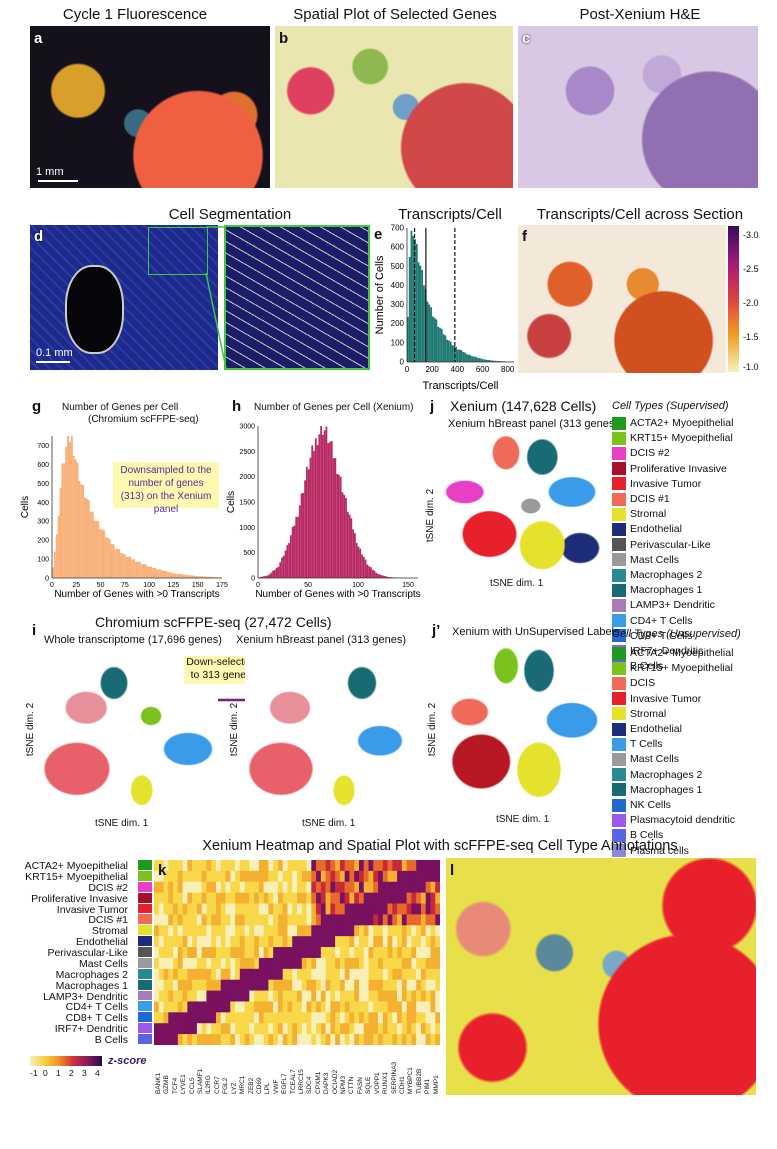 The image size is (777, 1149). I want to click on legend-label: NK Cells, so click(650, 805).